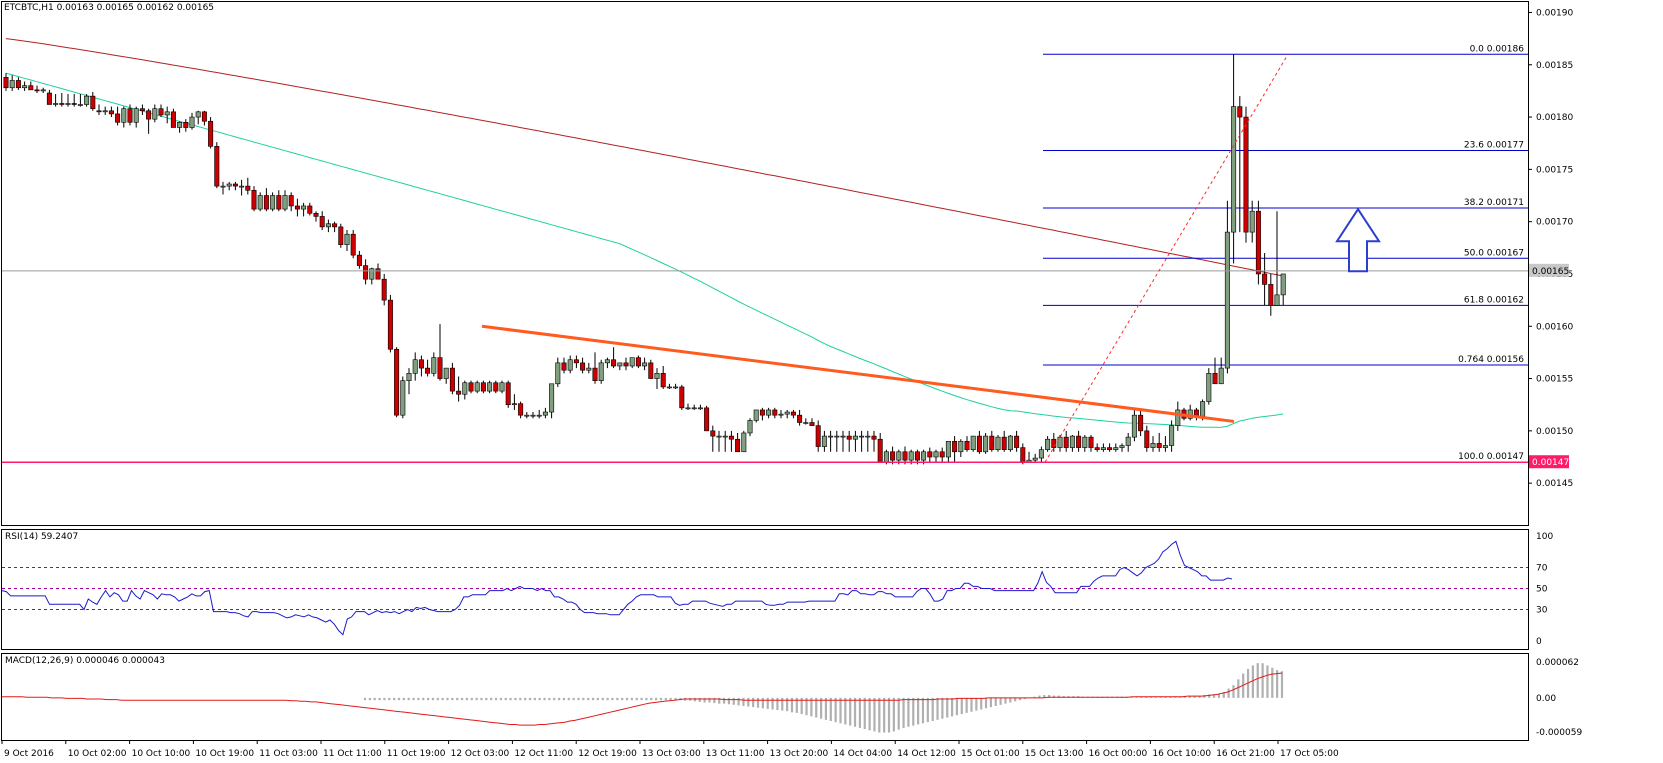  I want to click on macd-tick-label: -0.000059, so click(1559, 733).